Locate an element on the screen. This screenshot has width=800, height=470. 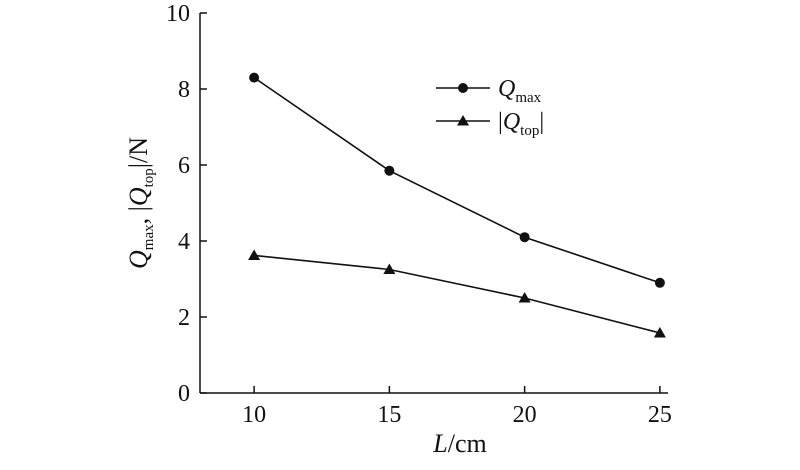
y-axis-title: Qmax, |Qtop|/N is located at coordinates (140, 203).